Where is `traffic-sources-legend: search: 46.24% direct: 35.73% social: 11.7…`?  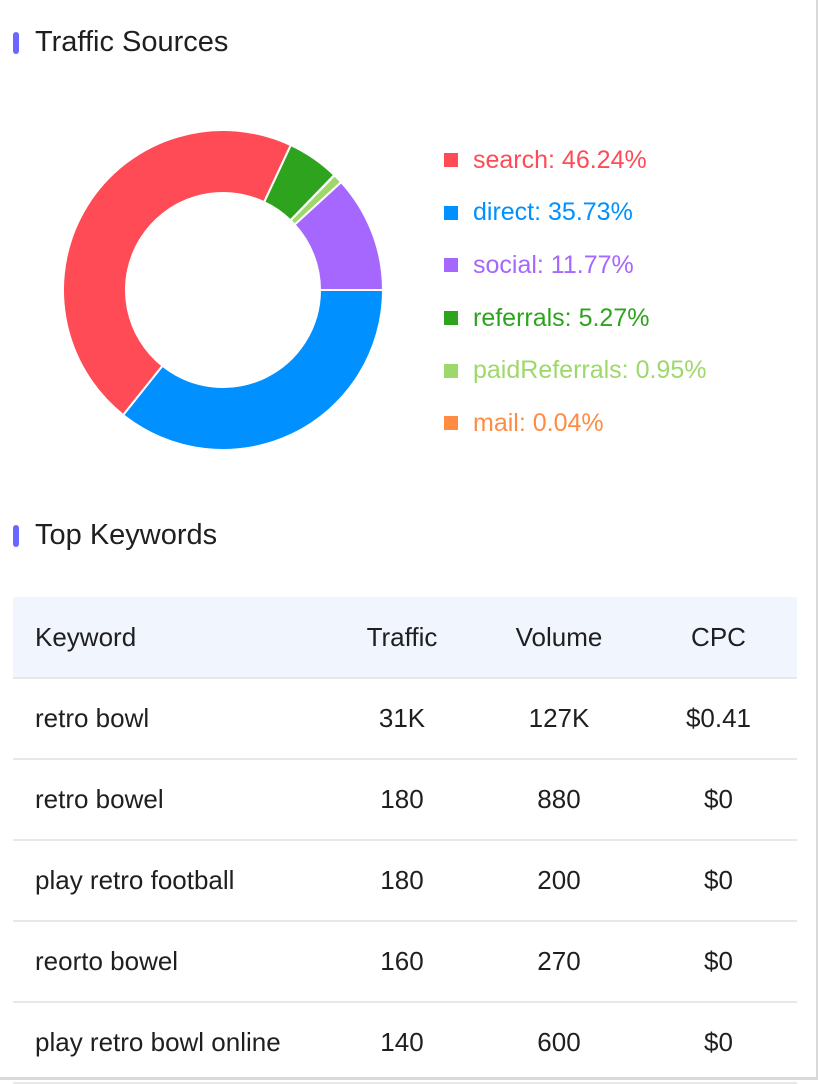
traffic-sources-legend: search: 46.24% direct: 35.73% social: 11.7… is located at coordinates (624, 292).